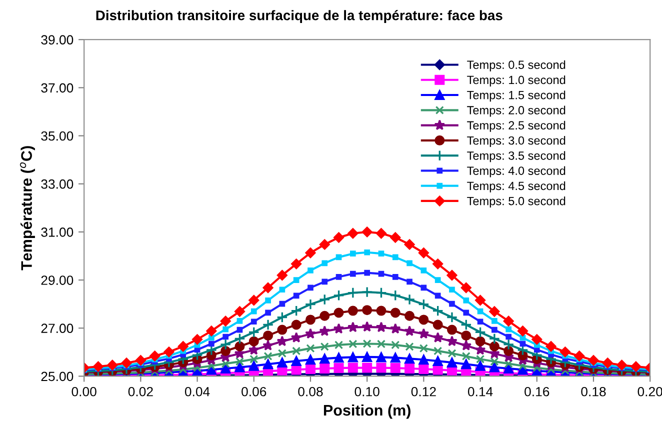 Image resolution: width=662 pixels, height=440 pixels. What do you see at coordinates (57, 88) in the screenshot?
I see `y-tick-label: 37.00` at bounding box center [57, 88].